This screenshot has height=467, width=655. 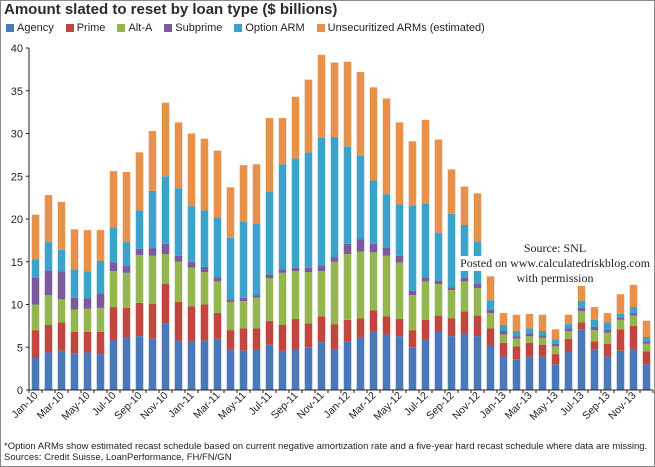 What do you see at coordinates (406, 28) in the screenshot?
I see `legend-label-unsecuritized-arms: Unsecuritized ARMs (estimated)` at bounding box center [406, 28].